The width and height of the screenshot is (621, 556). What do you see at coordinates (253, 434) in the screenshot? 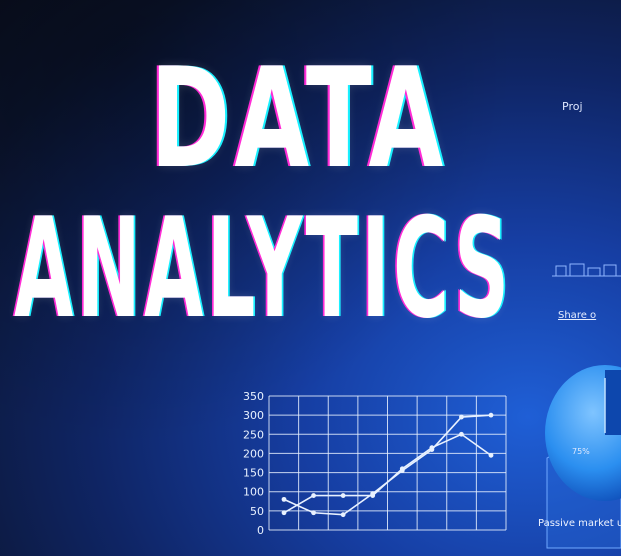
I see `y-tick-label: 250` at bounding box center [253, 434].